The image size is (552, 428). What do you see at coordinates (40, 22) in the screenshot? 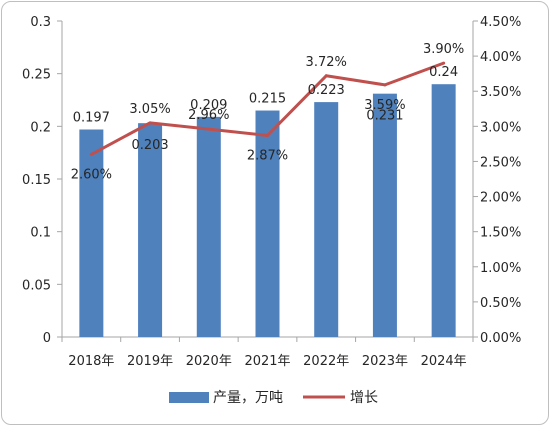
I see `y-left-tick-label: 0.3` at bounding box center [40, 22].